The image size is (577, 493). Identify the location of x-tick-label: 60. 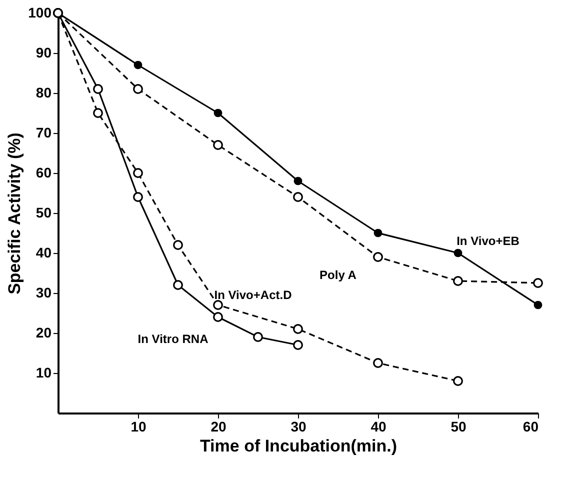
(530, 426).